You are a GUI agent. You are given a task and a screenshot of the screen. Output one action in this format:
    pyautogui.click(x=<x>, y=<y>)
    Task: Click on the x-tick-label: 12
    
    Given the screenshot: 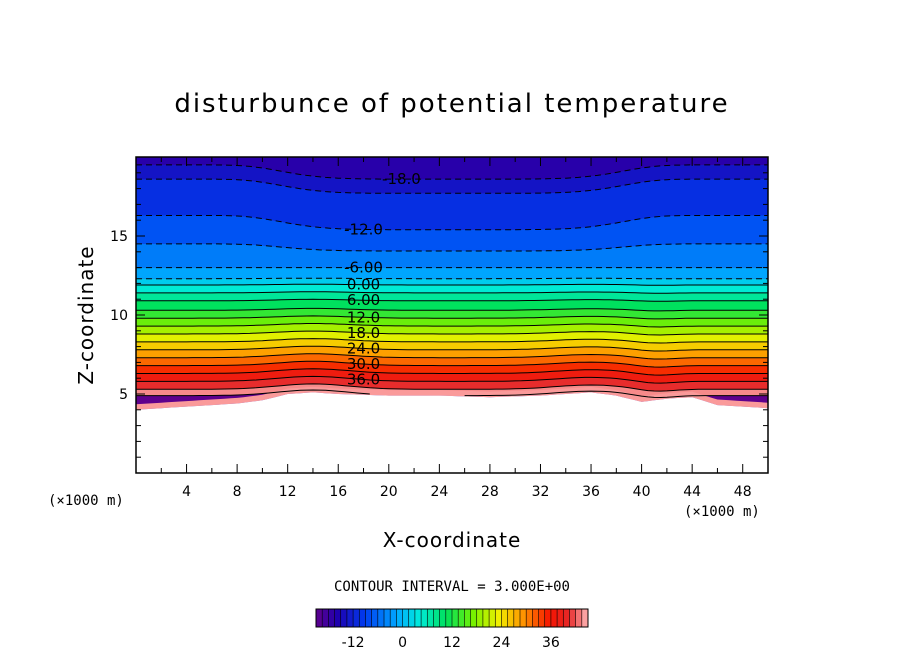 What is the action you would take?
    pyautogui.click(x=288, y=492)
    